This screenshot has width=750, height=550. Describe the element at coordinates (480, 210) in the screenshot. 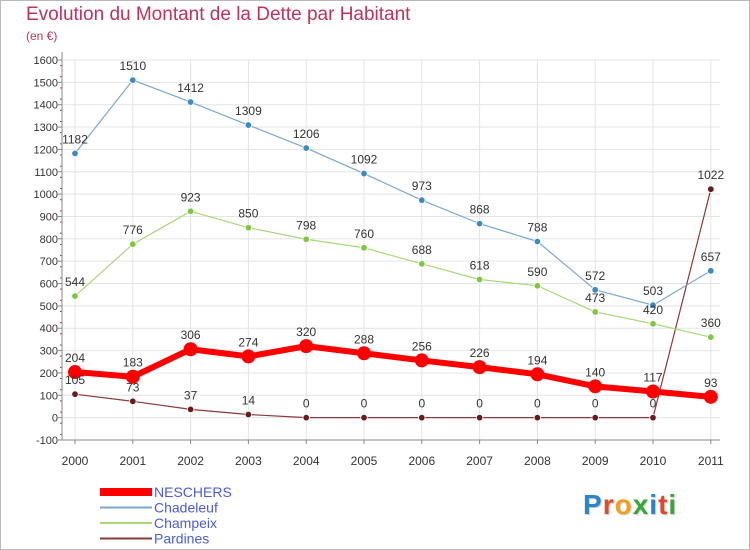

I see `data-label: 868` at that location.